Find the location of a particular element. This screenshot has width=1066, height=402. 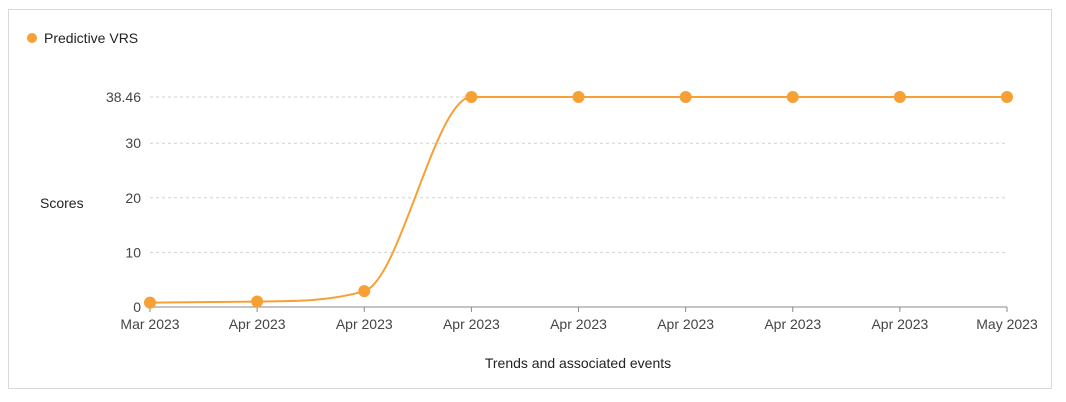

x-axis-title: Trends and associated events is located at coordinates (578, 363).